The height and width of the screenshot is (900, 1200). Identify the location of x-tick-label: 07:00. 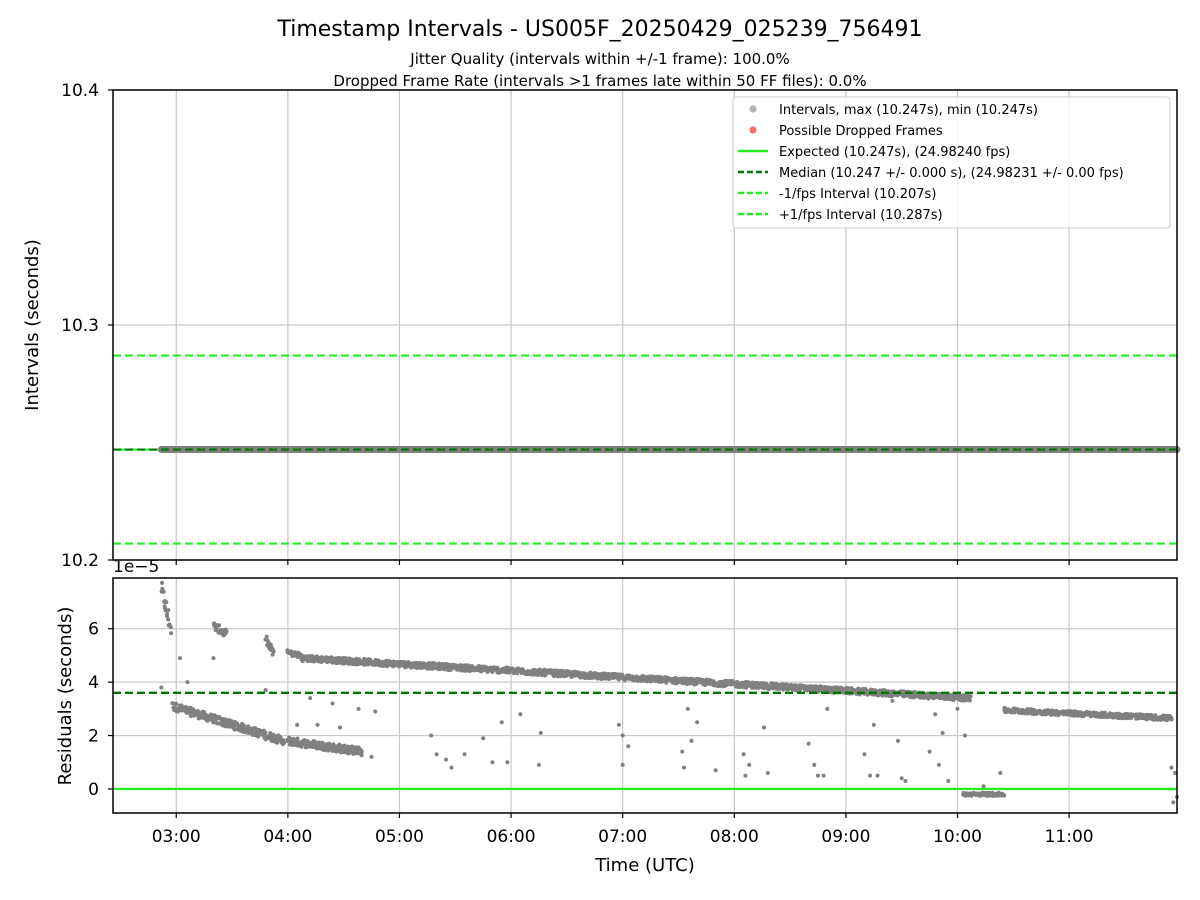
(622, 837).